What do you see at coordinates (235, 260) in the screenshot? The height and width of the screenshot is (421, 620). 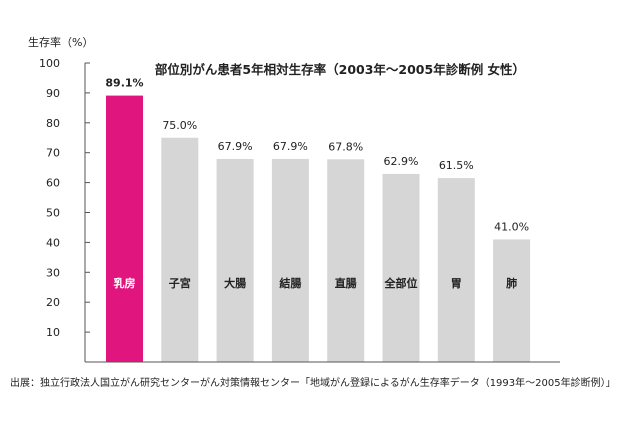 I see `bar-大腸` at bounding box center [235, 260].